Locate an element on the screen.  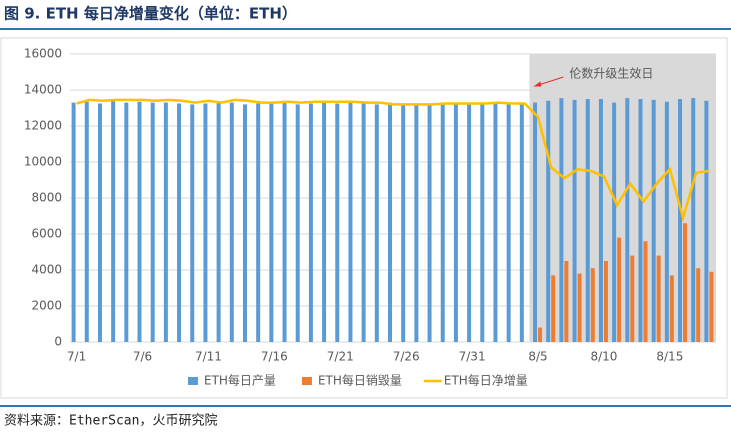
annotation: 伦数升级生效日 is located at coordinates (611, 73).